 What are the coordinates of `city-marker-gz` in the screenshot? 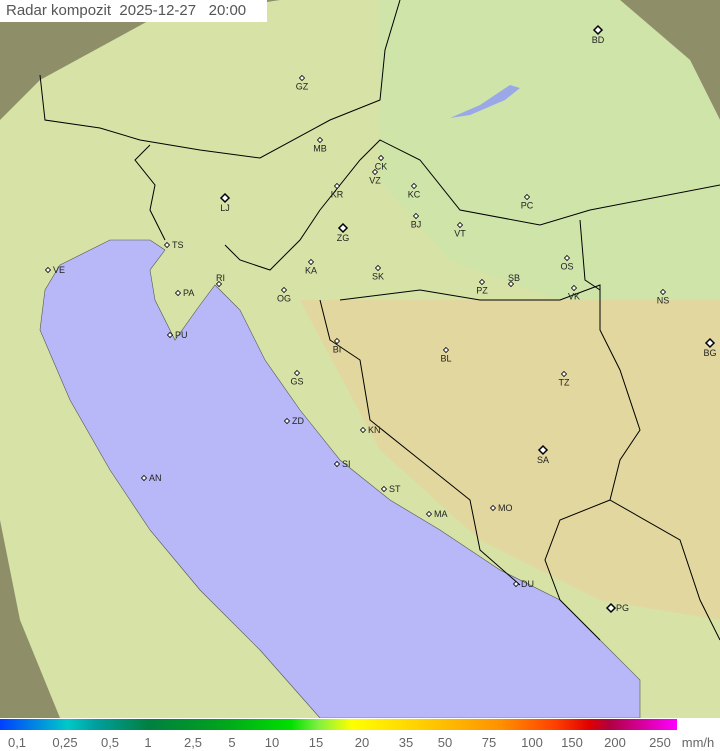 It's located at (302, 78).